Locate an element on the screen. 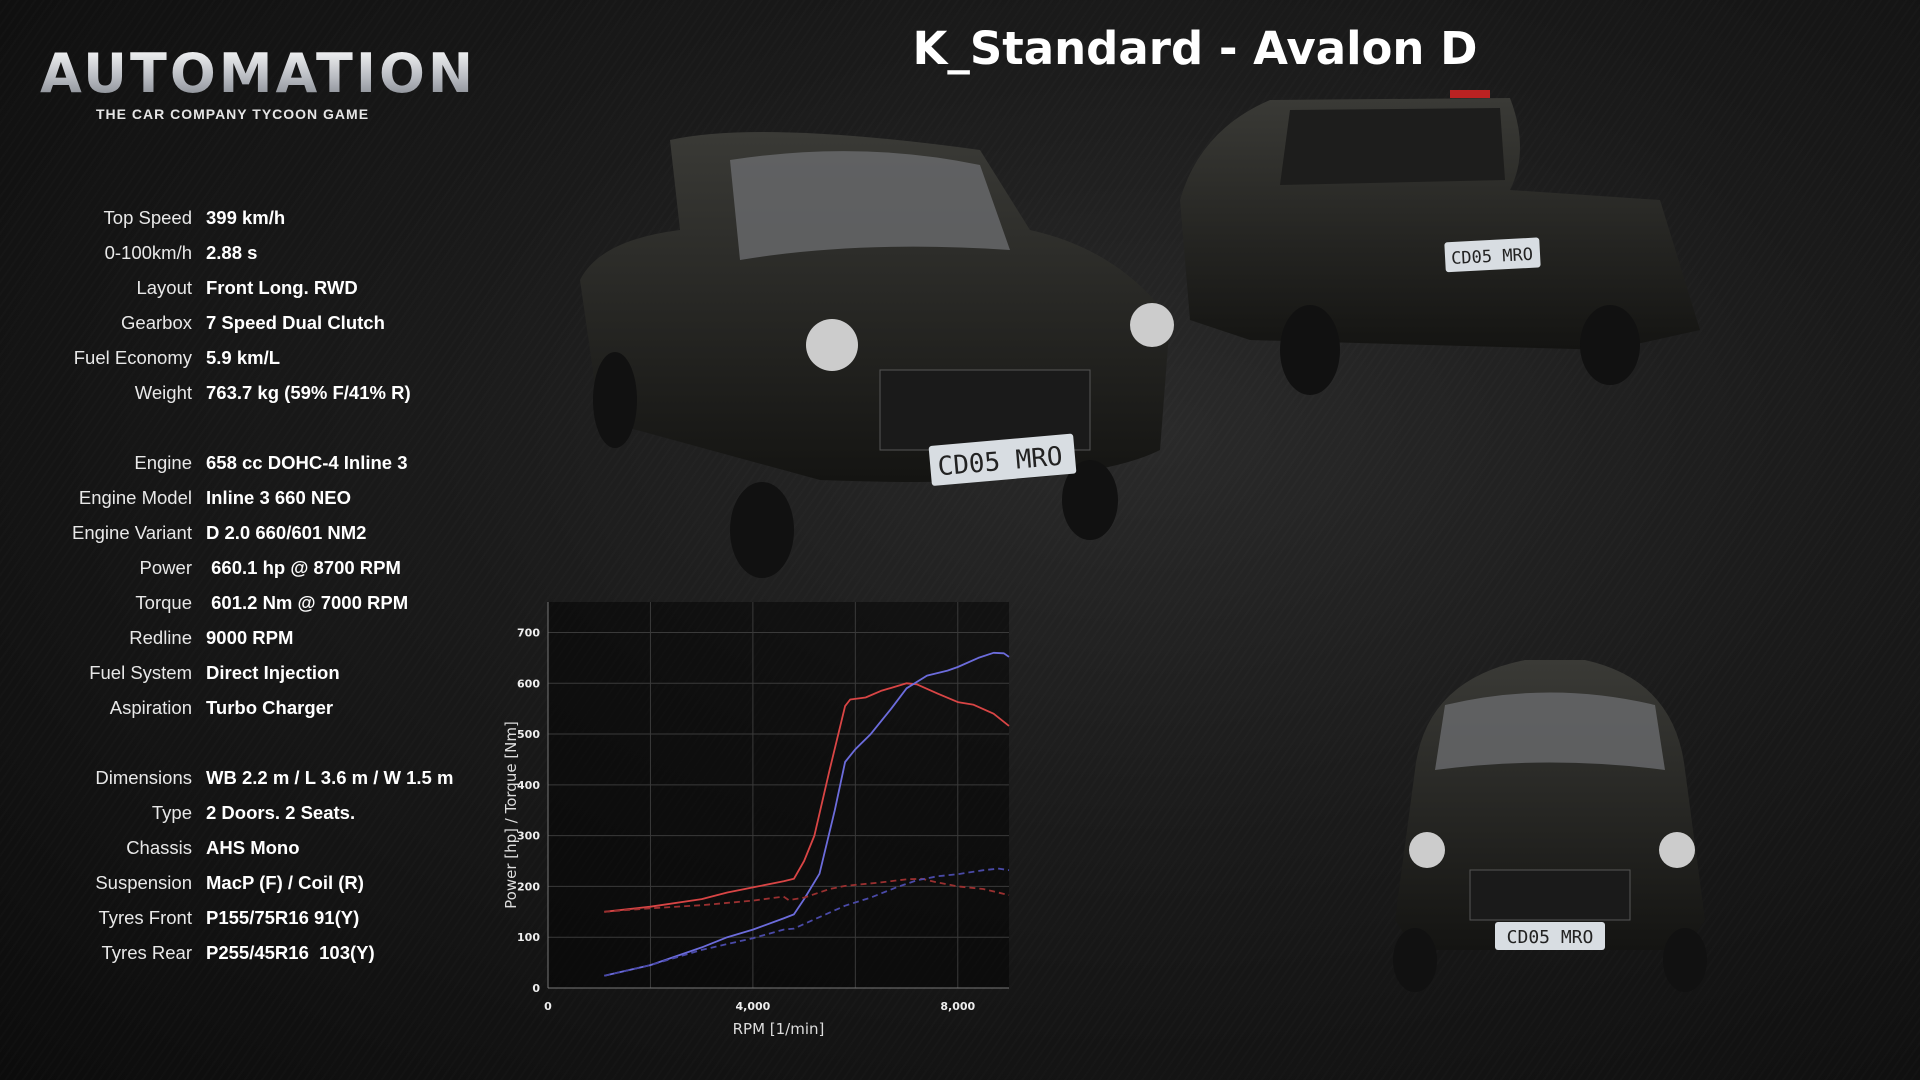 The height and width of the screenshot is (1080, 1920). y-tick-label: 300 is located at coordinates (528, 836).